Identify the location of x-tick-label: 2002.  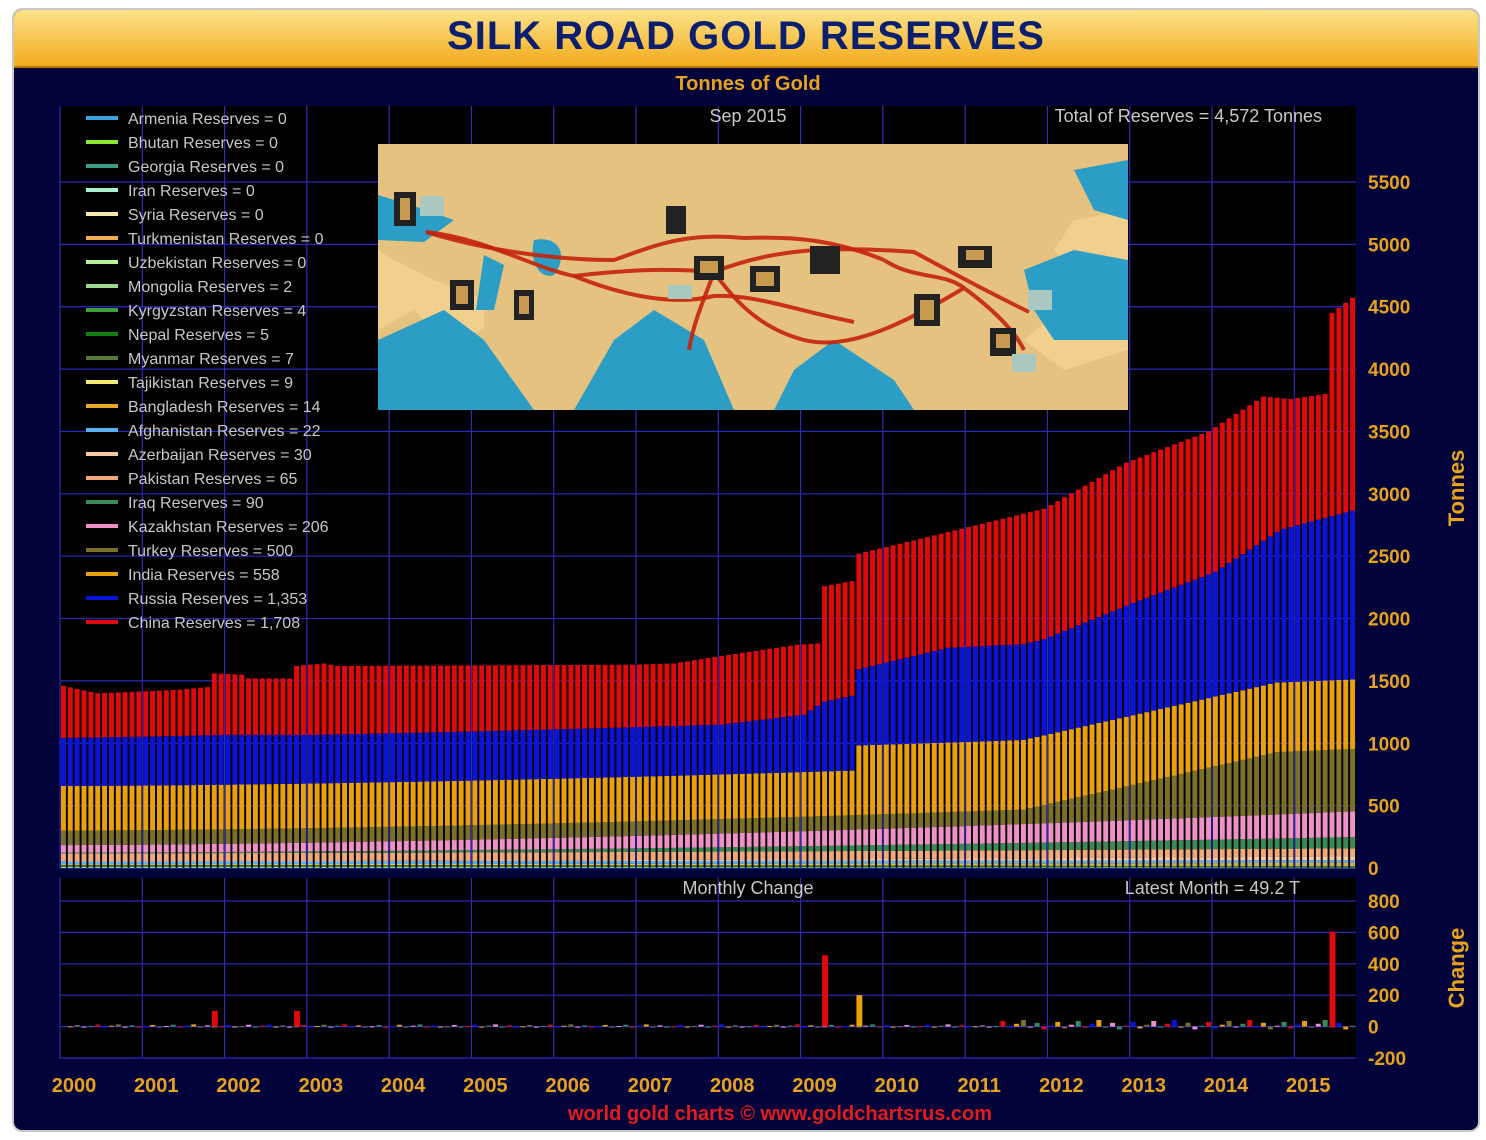
(238, 1086).